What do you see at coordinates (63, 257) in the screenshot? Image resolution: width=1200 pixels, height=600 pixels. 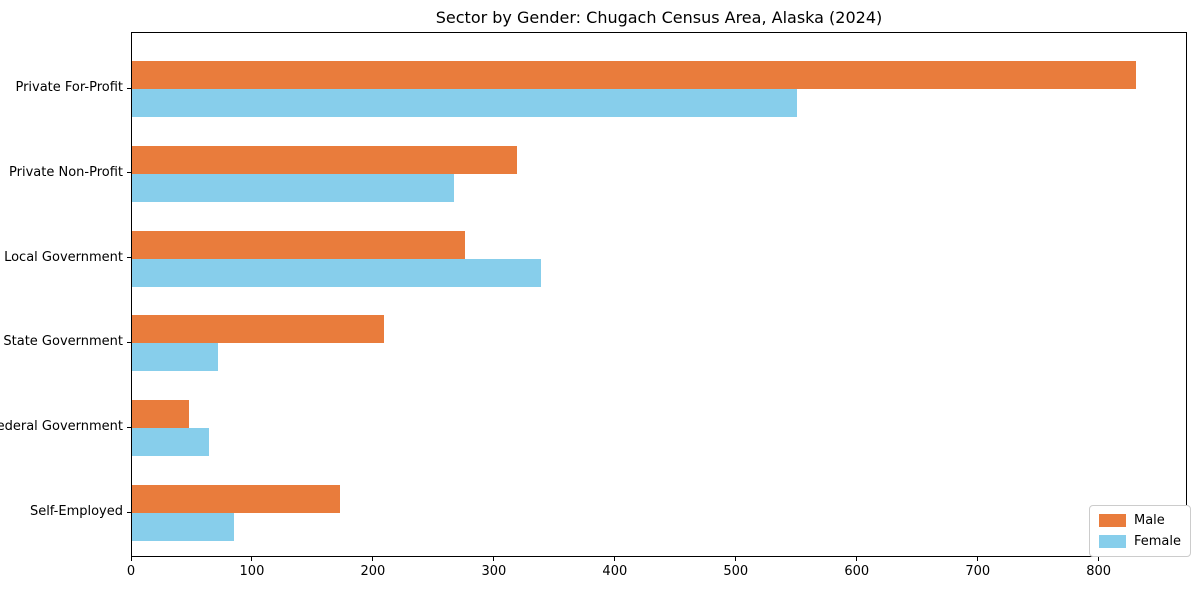 I see `y-tick-label-local-government: Local Government` at bounding box center [63, 257].